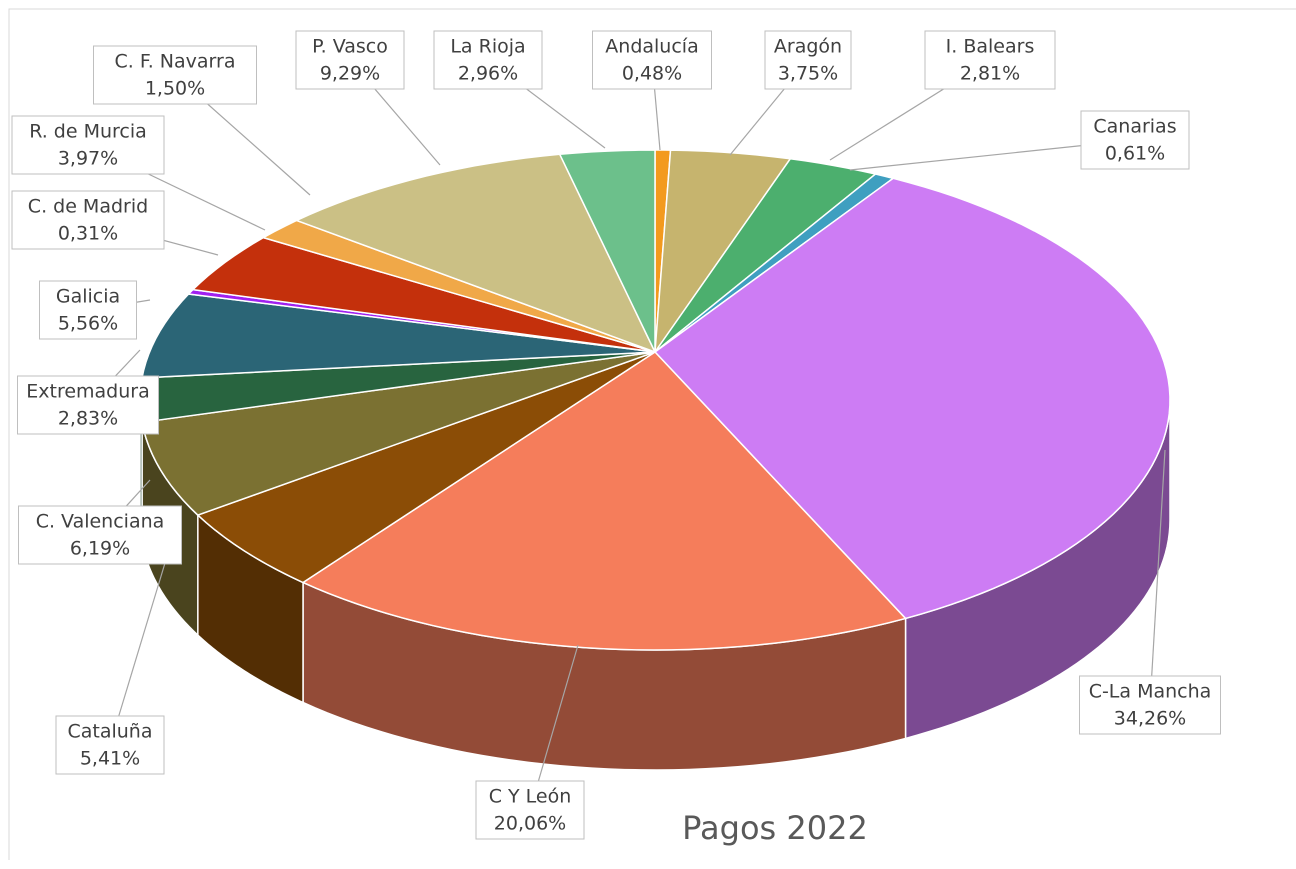 The width and height of the screenshot is (1296, 869). I want to click on label-value: 20,06%, so click(530, 824).